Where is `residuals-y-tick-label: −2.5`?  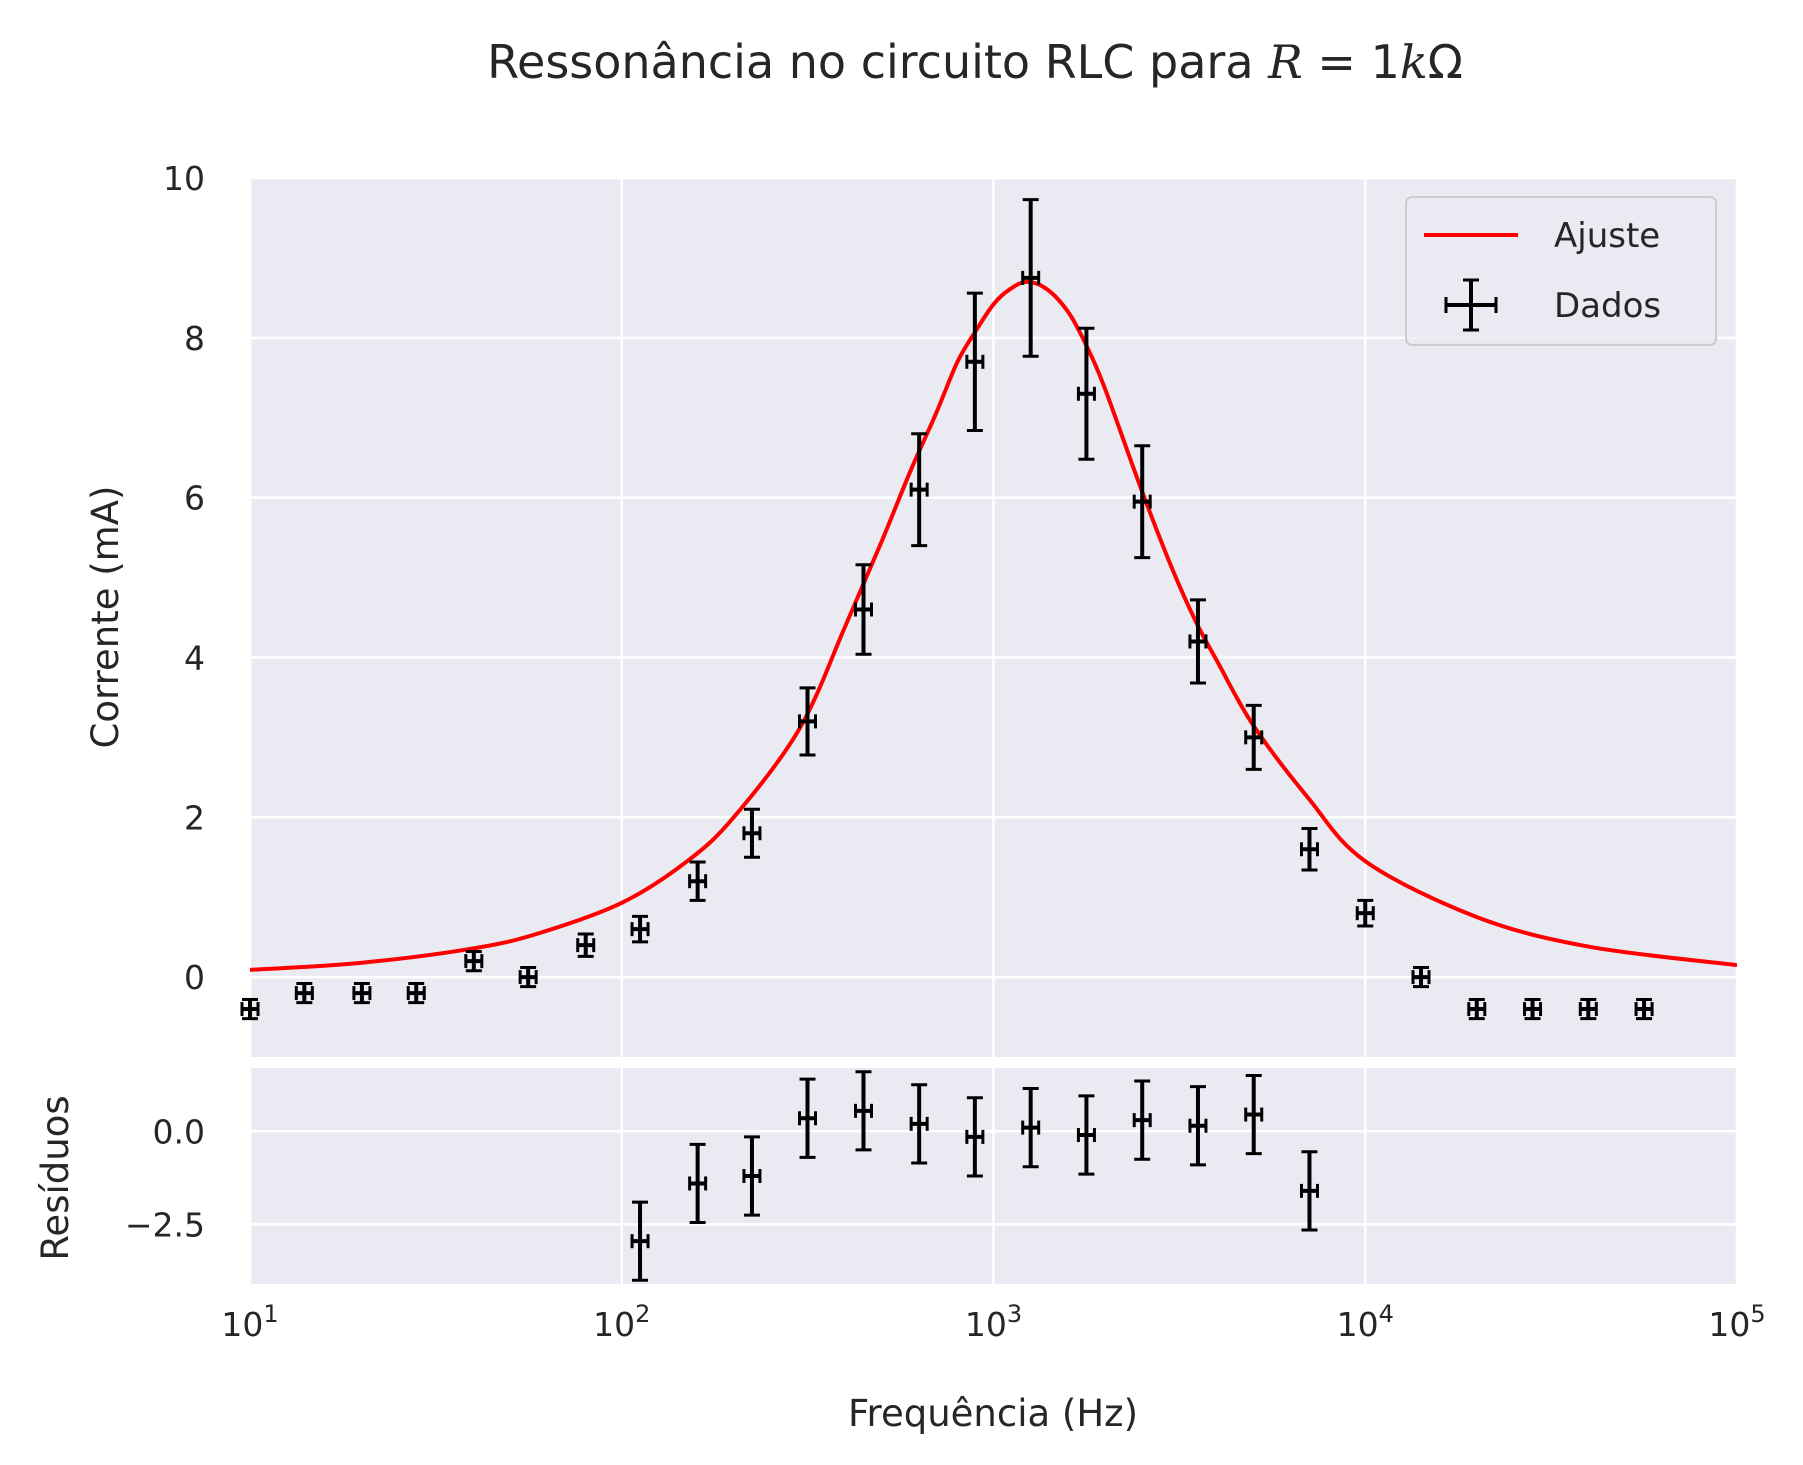
residuals-y-tick-label: −2.5 is located at coordinates (165, 1224).